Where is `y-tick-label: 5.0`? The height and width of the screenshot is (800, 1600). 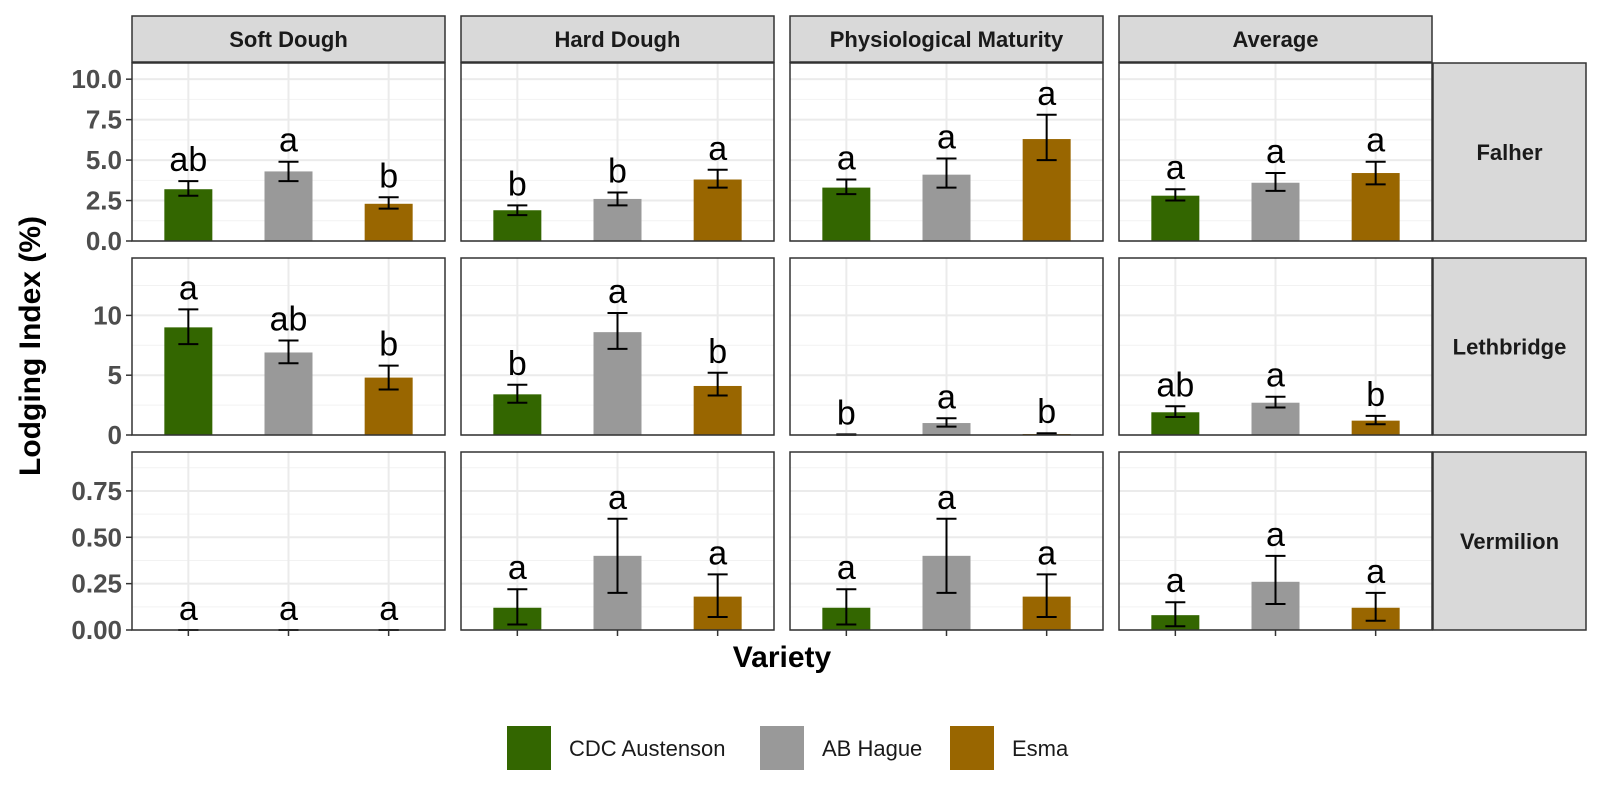 y-tick-label: 5.0 is located at coordinates (104, 160).